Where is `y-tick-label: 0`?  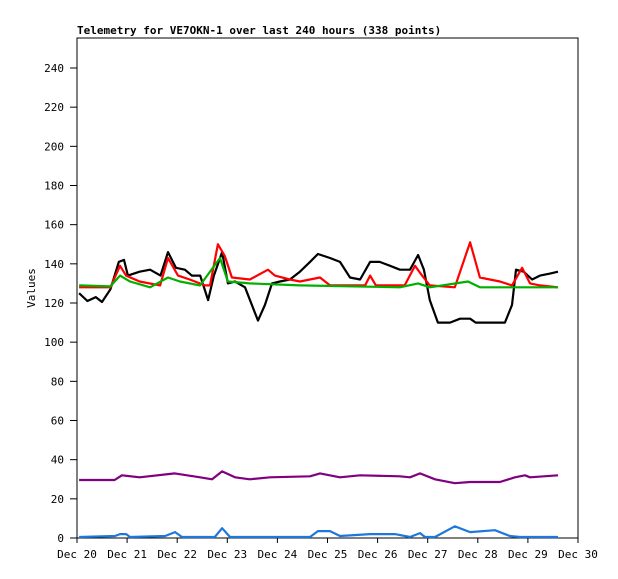 y-tick-label: 0 is located at coordinates (60, 538).